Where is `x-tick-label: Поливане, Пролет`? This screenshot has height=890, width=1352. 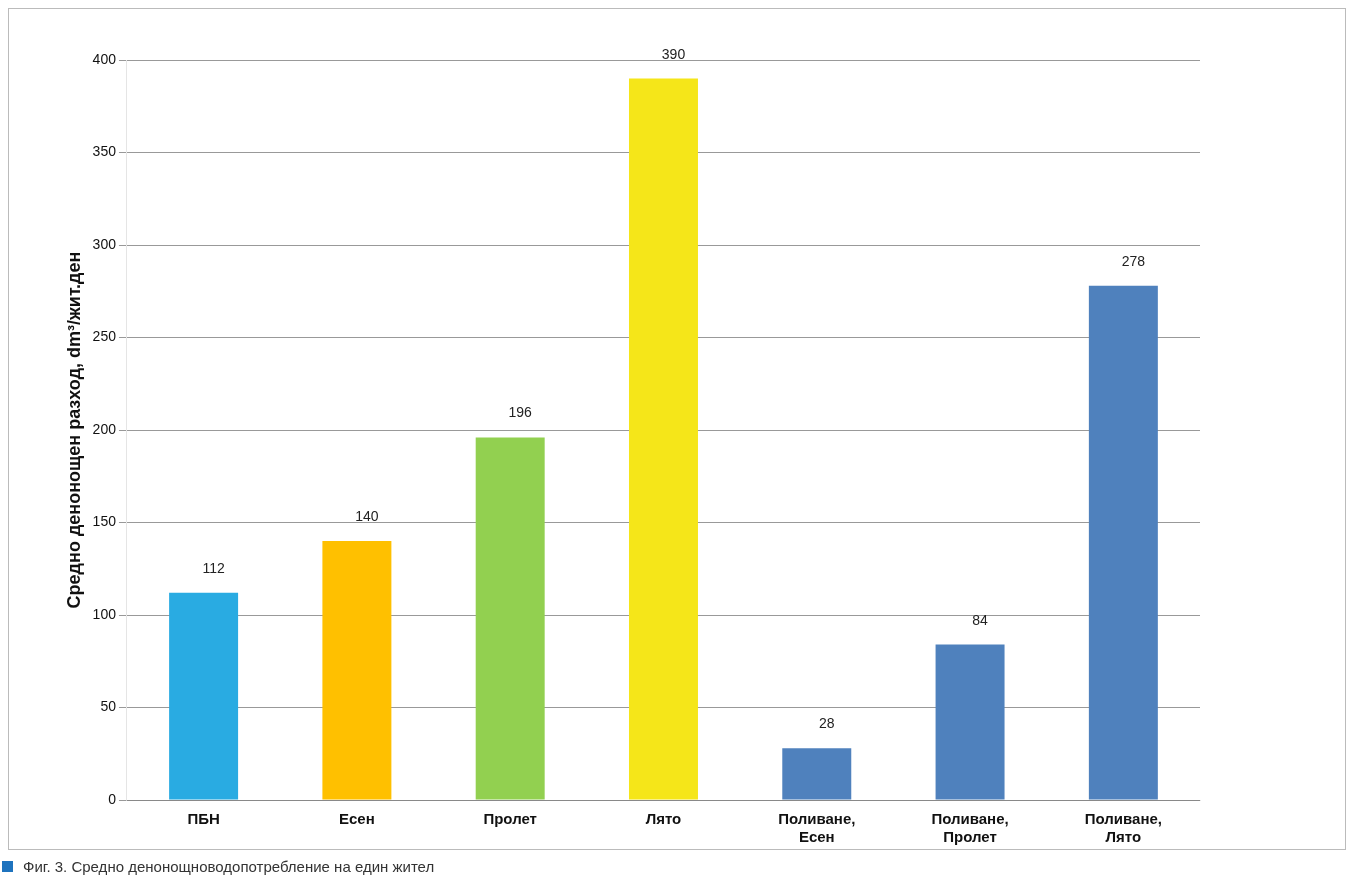
x-tick-label: Поливане, Пролет is located at coordinates (970, 828).